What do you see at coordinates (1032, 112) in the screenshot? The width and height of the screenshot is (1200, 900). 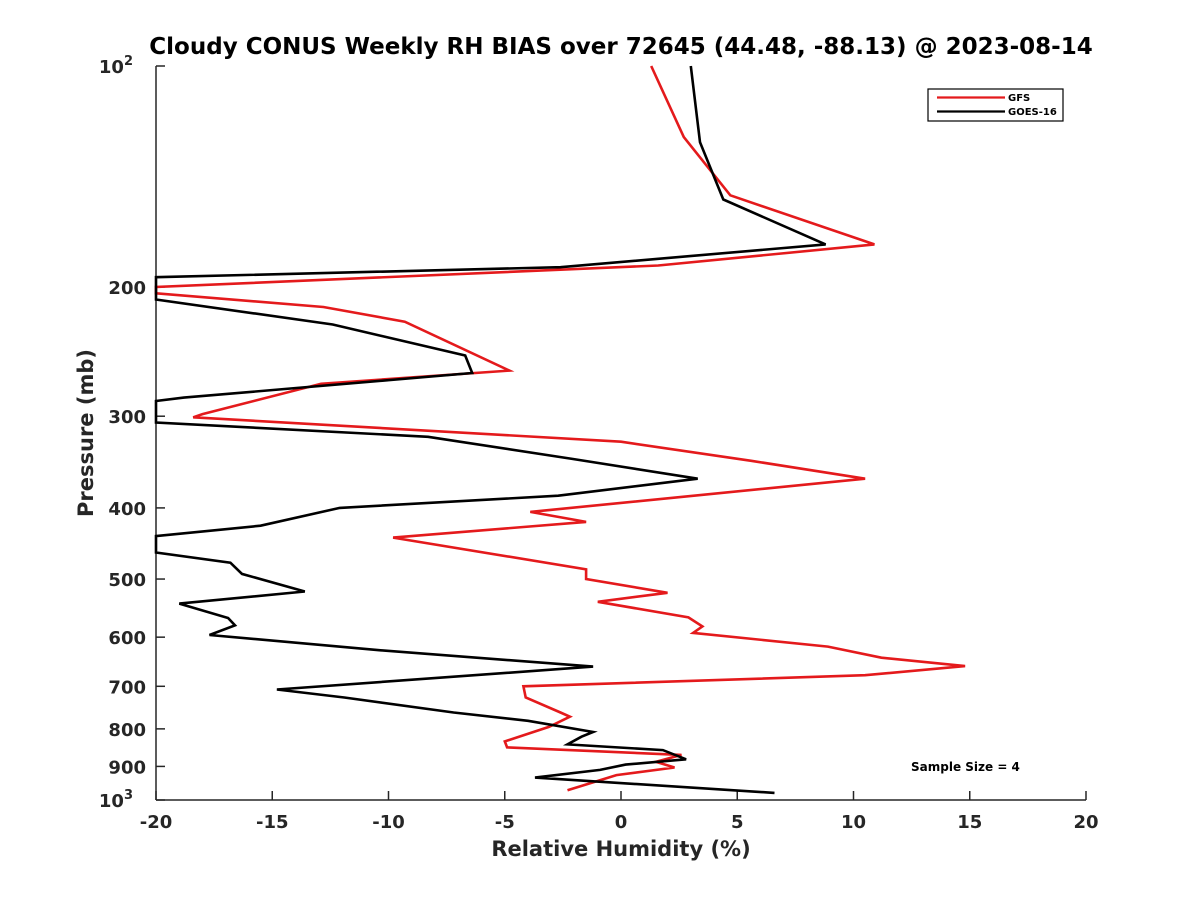 I see `legend-label-goes-16: GOES-16` at bounding box center [1032, 112].